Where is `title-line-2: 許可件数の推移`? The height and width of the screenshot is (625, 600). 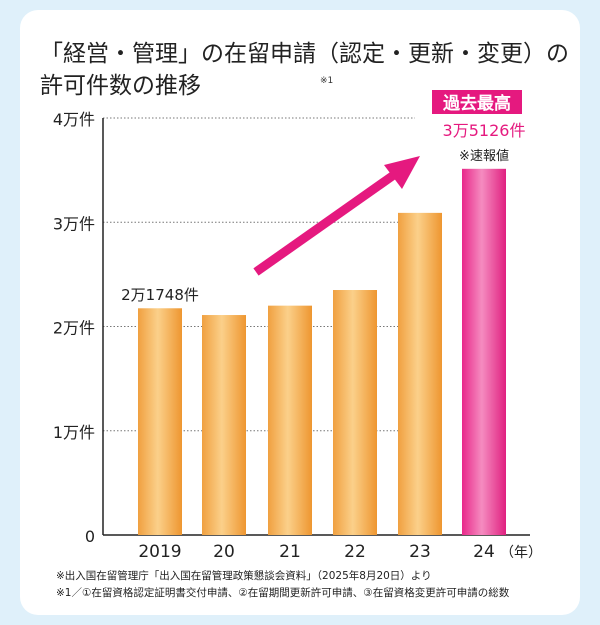
title-line-2: 許可件数の推移 is located at coordinates (120, 86).